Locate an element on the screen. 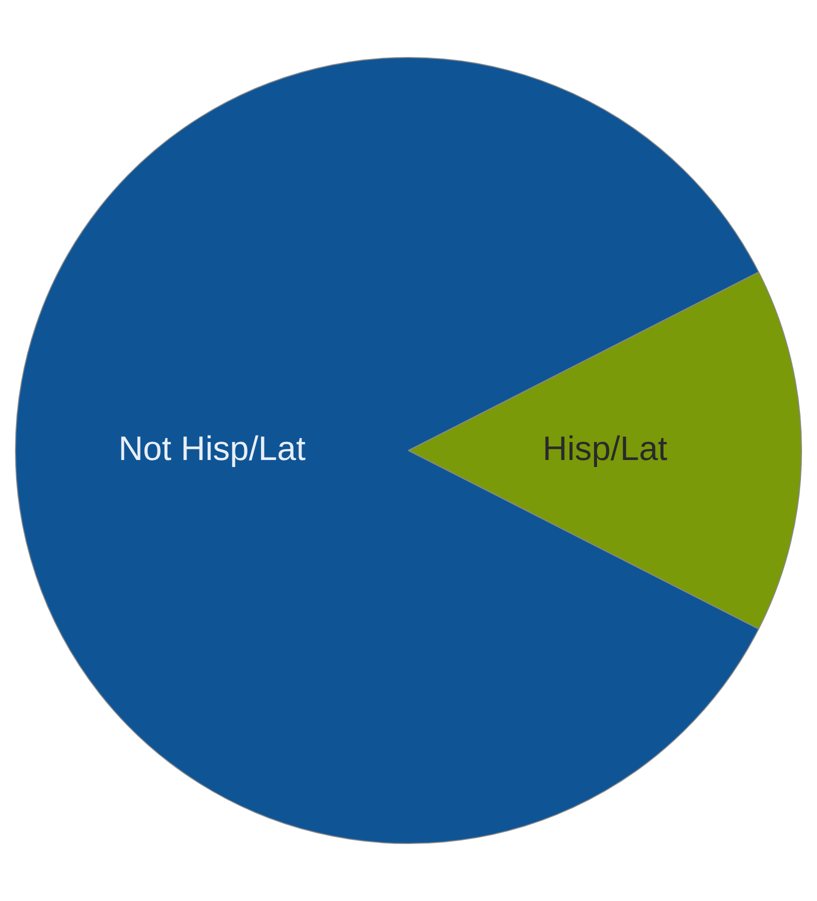 Image resolution: width=817 pixels, height=901 pixels. slice-label: Not Hisp/Lat is located at coordinates (212, 449).